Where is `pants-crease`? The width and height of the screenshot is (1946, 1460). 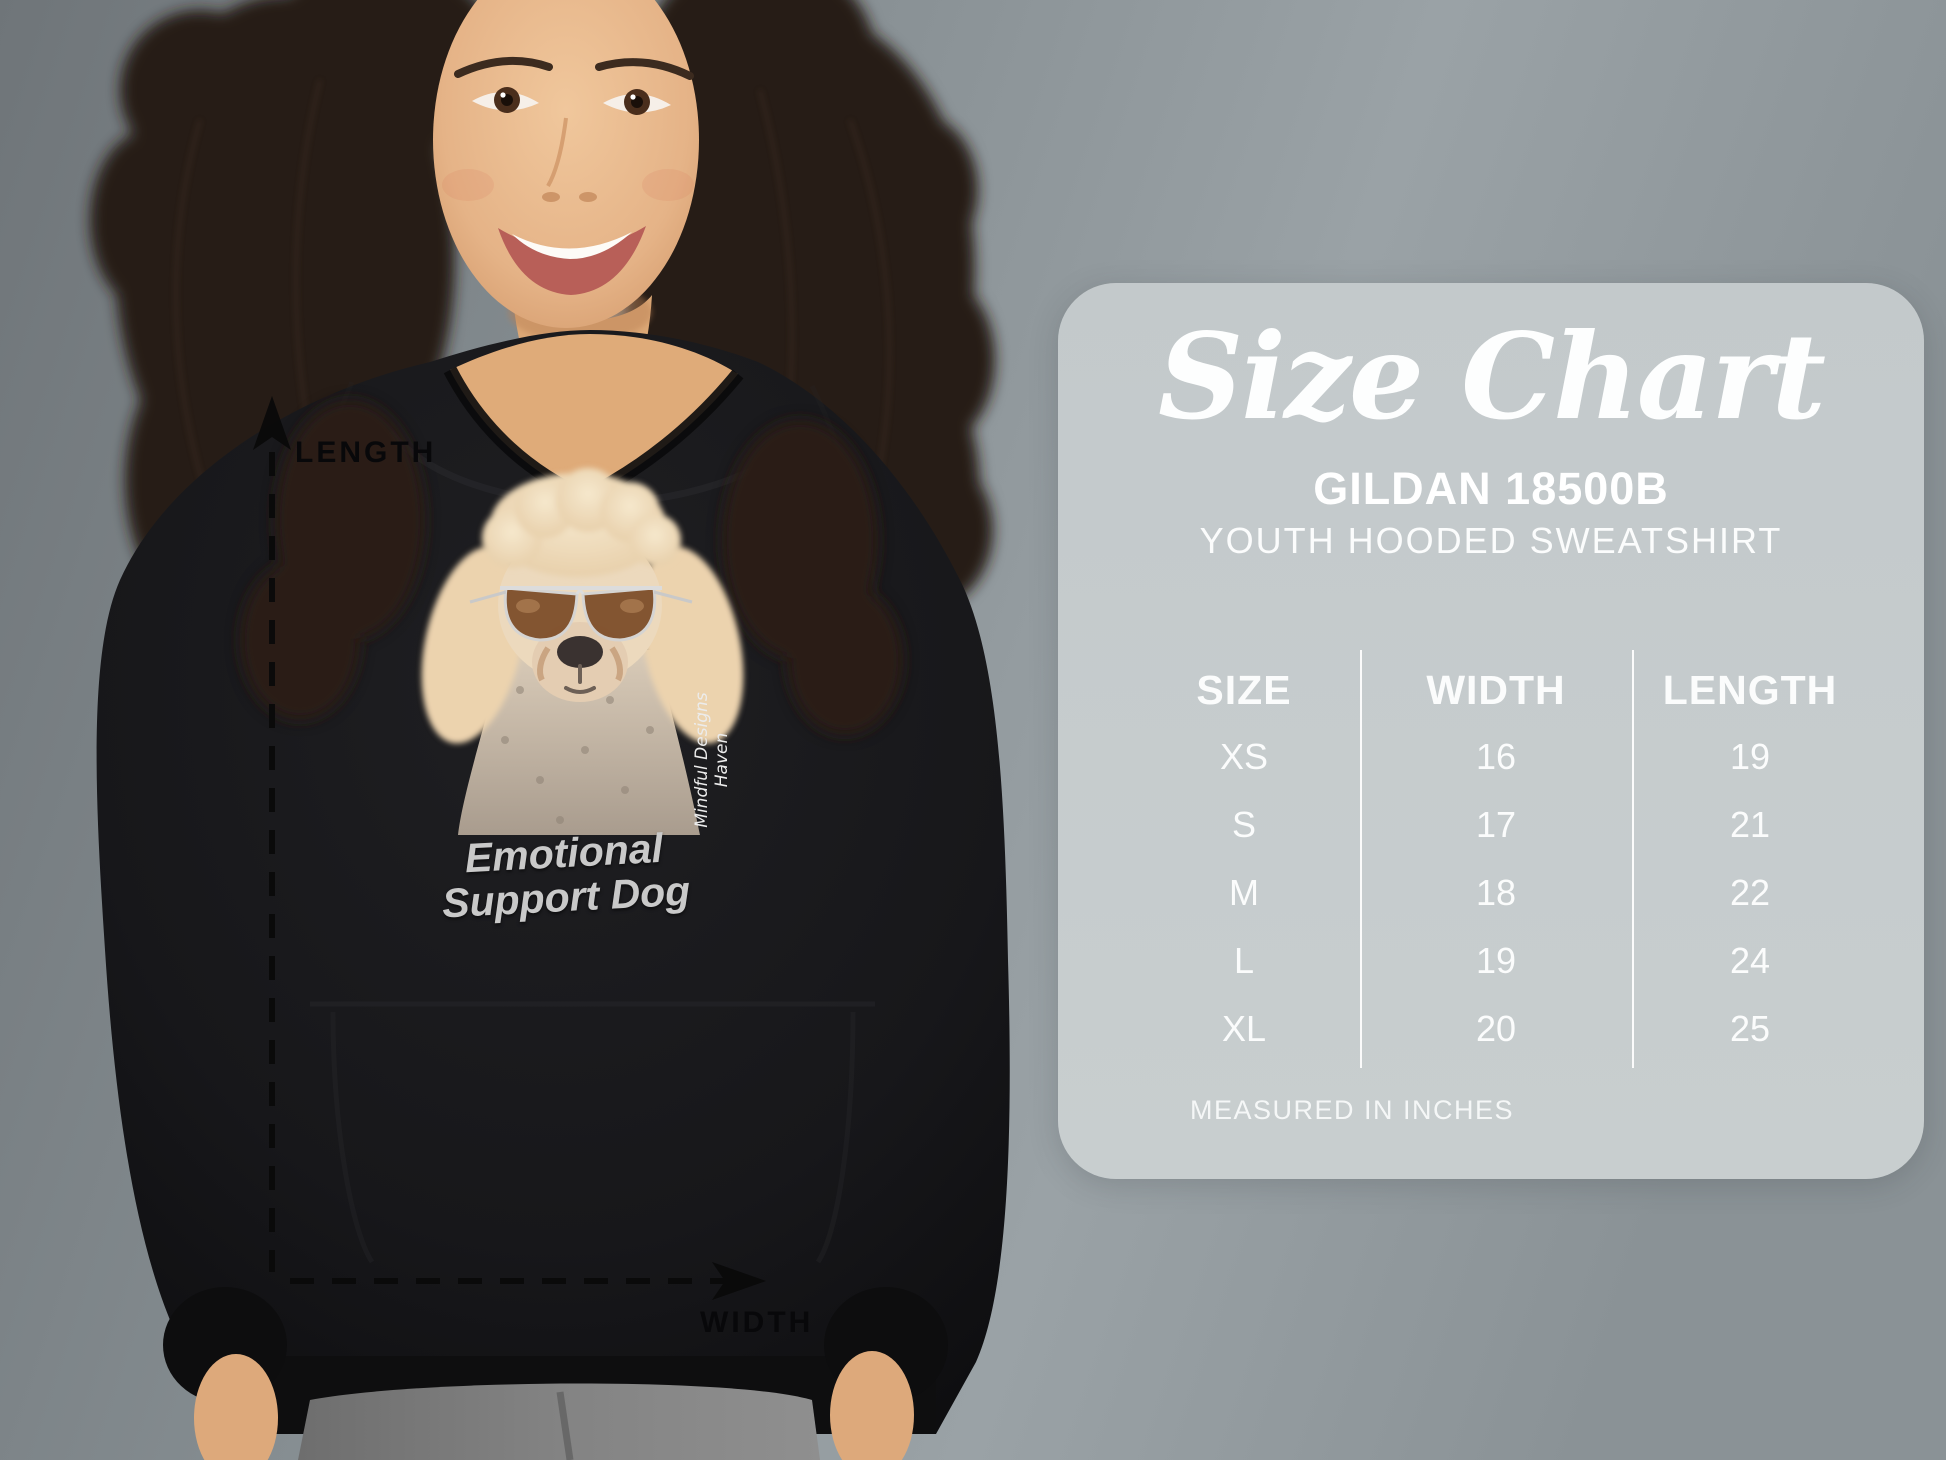 pants-crease is located at coordinates (565, 1425).